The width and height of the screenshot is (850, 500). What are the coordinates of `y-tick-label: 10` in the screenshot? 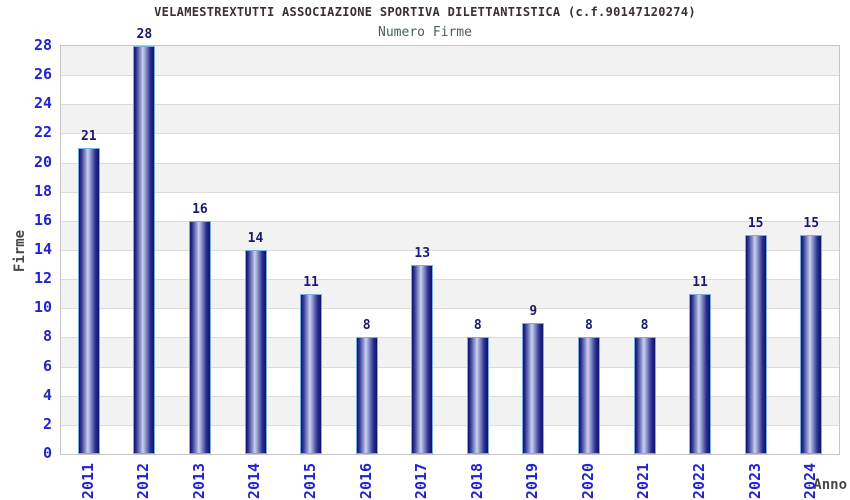 It's located at (42, 307).